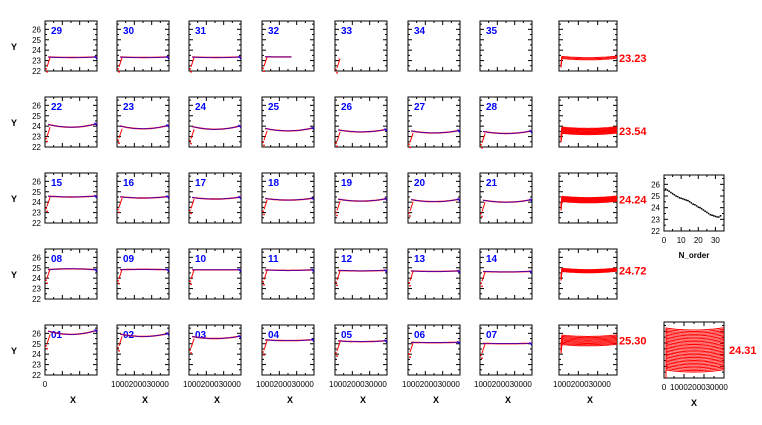 The image size is (762, 425). What do you see at coordinates (655, 219) in the screenshot?
I see `order-mean-ytick-label: 23` at bounding box center [655, 219].